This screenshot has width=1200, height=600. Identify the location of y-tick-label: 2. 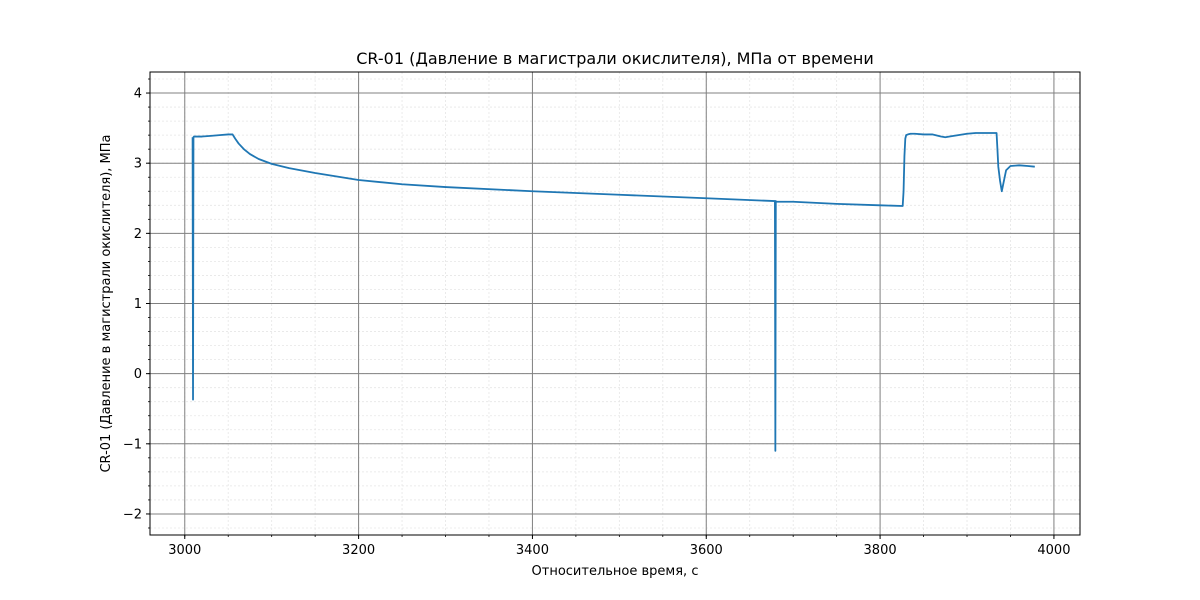
(138, 234).